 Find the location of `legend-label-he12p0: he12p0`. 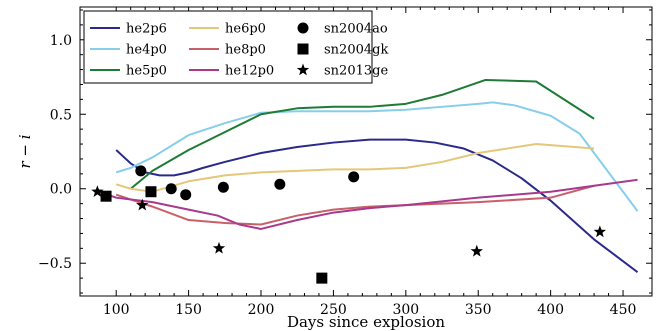

legend-label-he12p0: he12p0 is located at coordinates (249, 71).